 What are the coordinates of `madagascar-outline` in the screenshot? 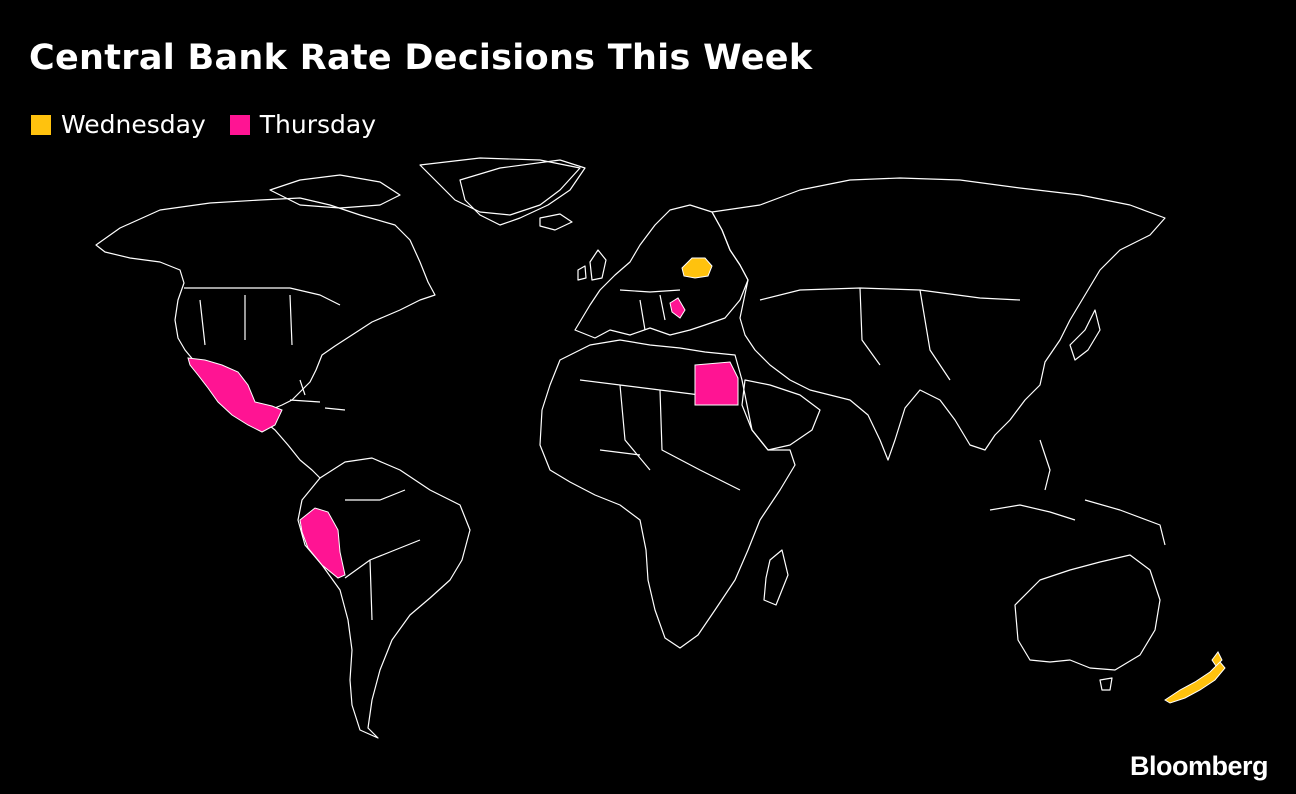 It's located at (776, 577).